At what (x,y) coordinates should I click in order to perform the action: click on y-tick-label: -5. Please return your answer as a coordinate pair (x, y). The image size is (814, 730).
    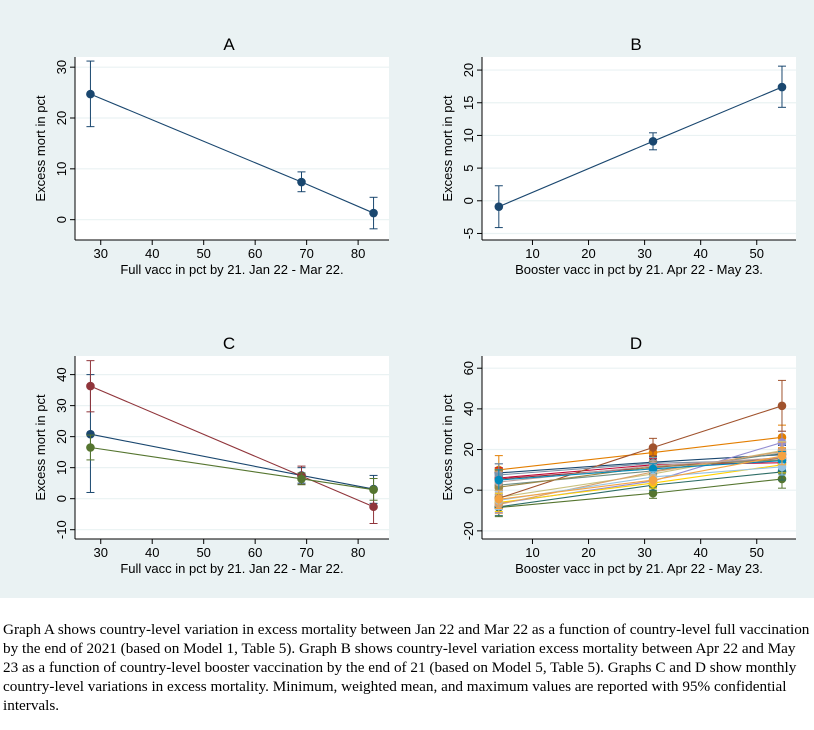
    Looking at the image, I should click on (468, 234).